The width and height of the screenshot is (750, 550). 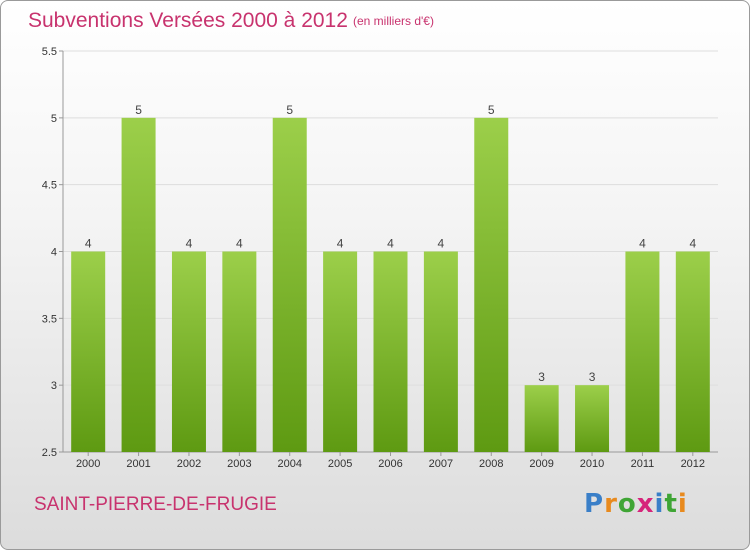 What do you see at coordinates (289, 464) in the screenshot?
I see `x-tick-label: 2004` at bounding box center [289, 464].